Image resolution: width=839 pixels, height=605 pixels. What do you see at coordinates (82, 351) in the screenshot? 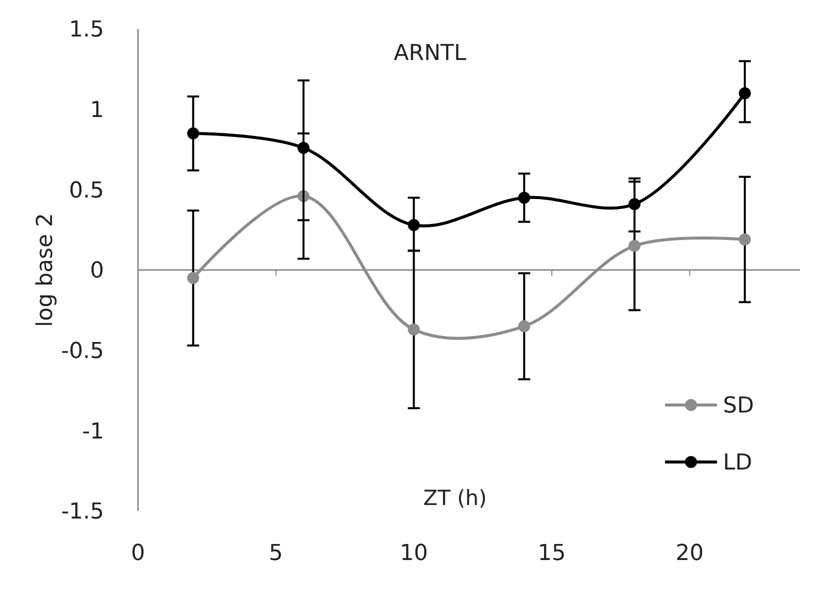
I see `y-tick-label: -0.5` at bounding box center [82, 351].